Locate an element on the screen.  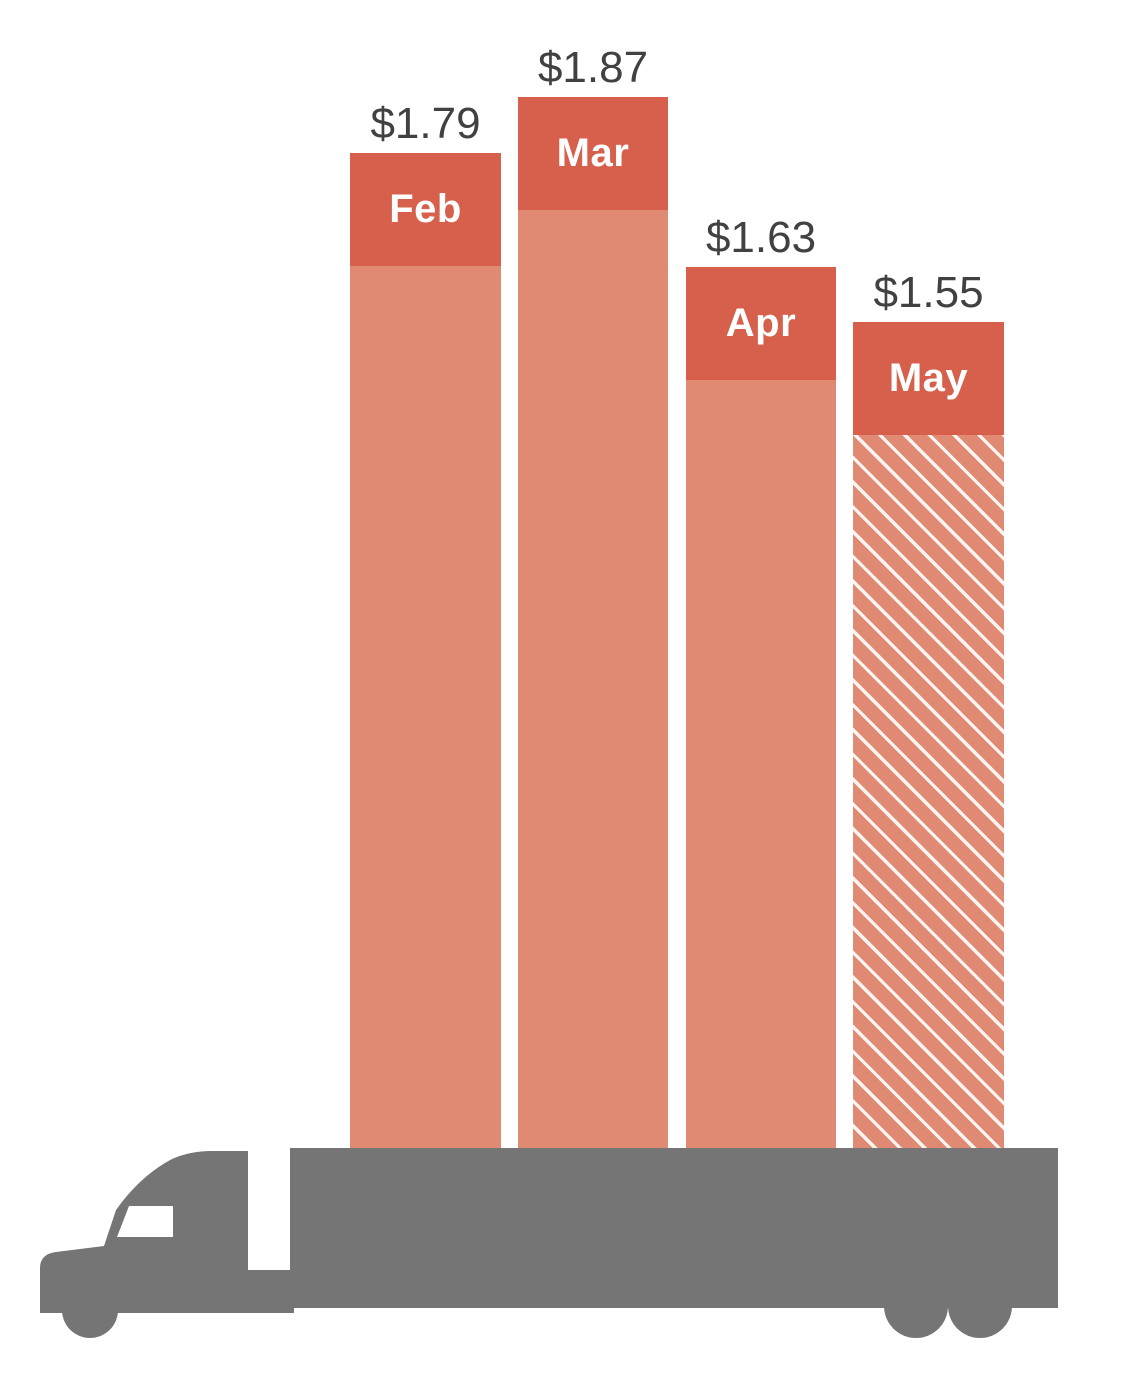
bar-apr-cap: Apr is located at coordinates (761, 323).